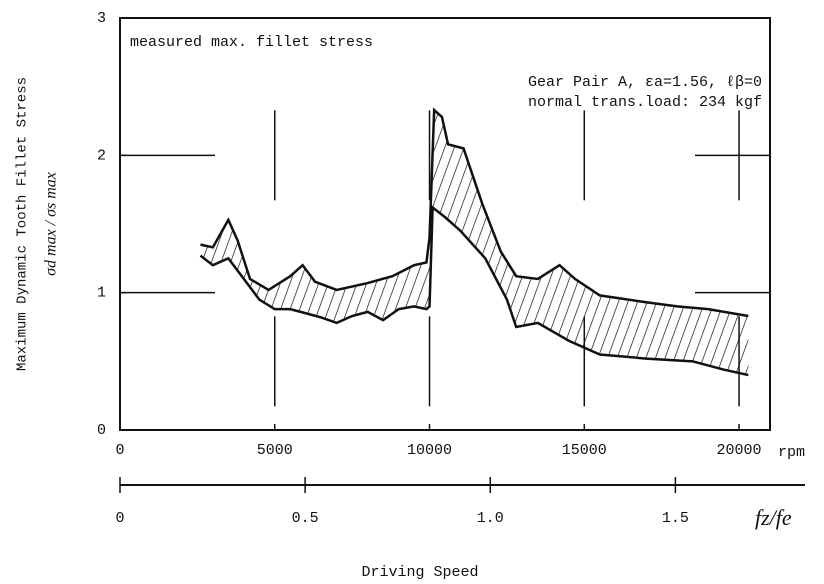  I want to click on annotation: Gear Pair A, εa=1.56, ℓβ=0, so click(645, 82).